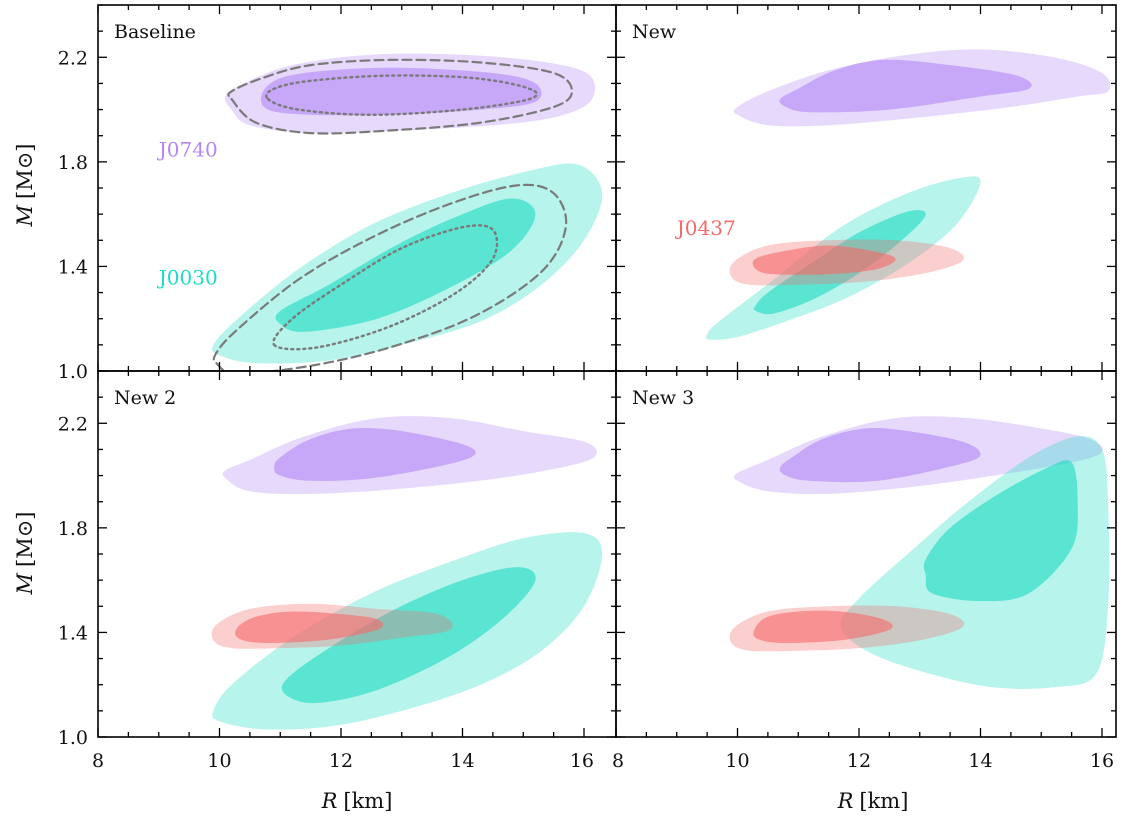 This screenshot has height=816, width=1128. I want to click on y-axis-label-bottom: M[M⊙], so click(25, 554).